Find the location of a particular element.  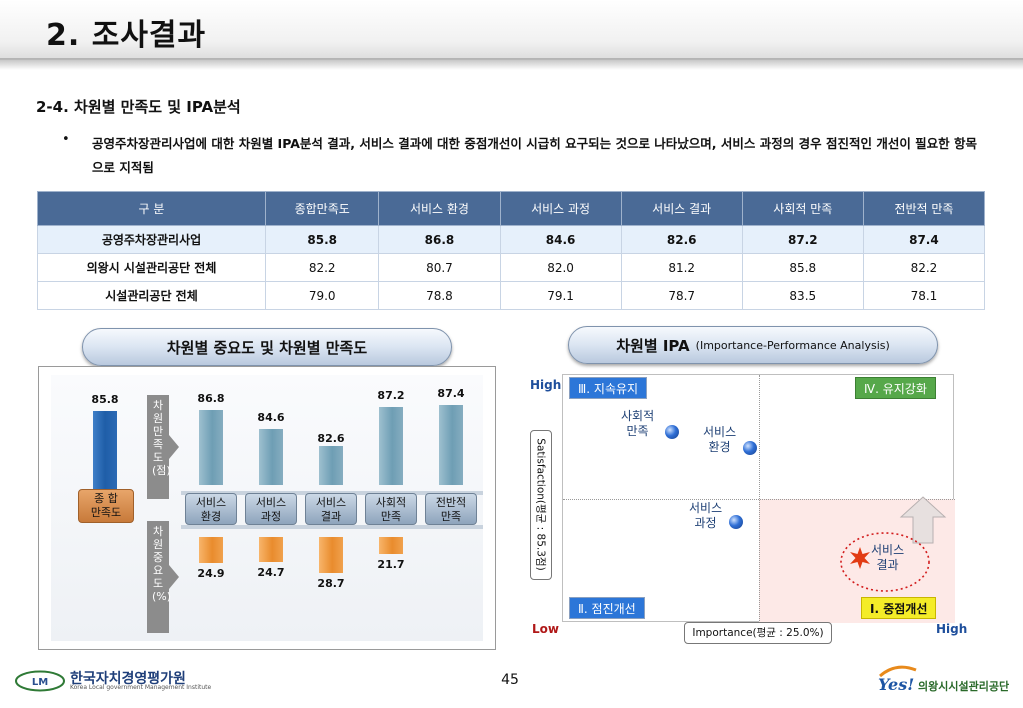

quadrant-label-q3: Ⅲ. 지속유지 is located at coordinates (608, 388).